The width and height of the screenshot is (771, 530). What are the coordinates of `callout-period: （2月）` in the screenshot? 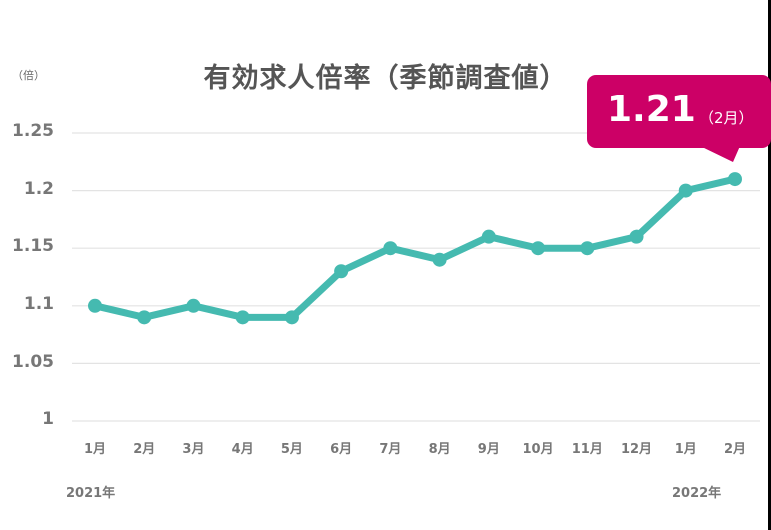 It's located at (726, 118).